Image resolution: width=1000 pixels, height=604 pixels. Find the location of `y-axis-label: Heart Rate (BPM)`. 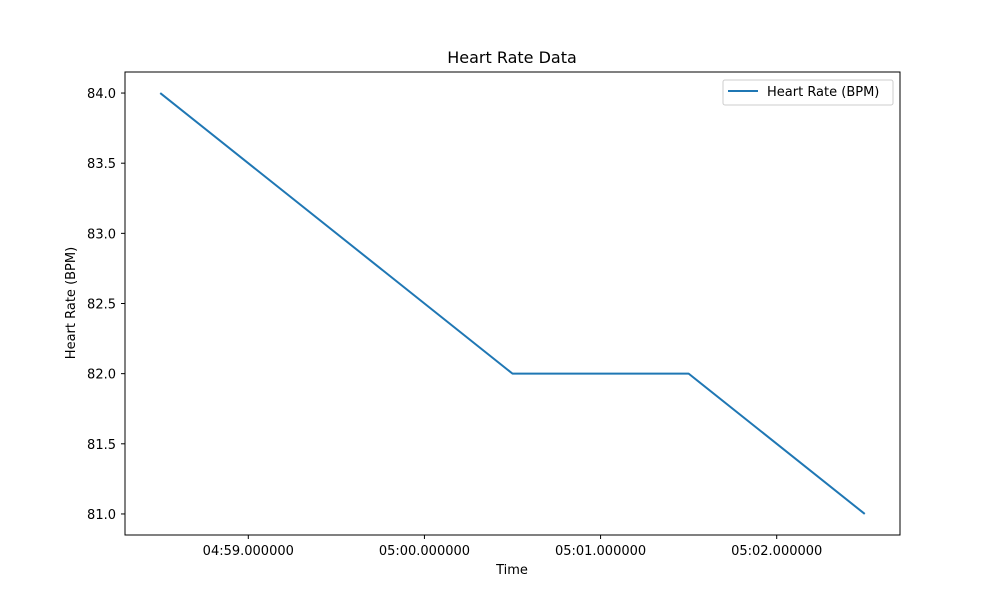

y-axis-label: Heart Rate (BPM) is located at coordinates (71, 303).